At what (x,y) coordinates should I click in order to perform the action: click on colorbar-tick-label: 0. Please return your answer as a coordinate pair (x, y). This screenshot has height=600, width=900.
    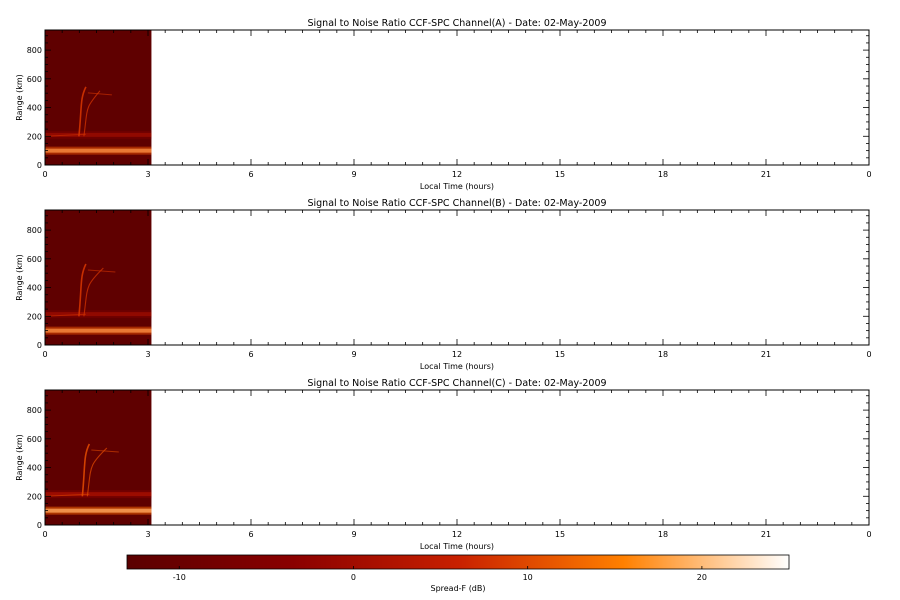
    Looking at the image, I should click on (353, 577).